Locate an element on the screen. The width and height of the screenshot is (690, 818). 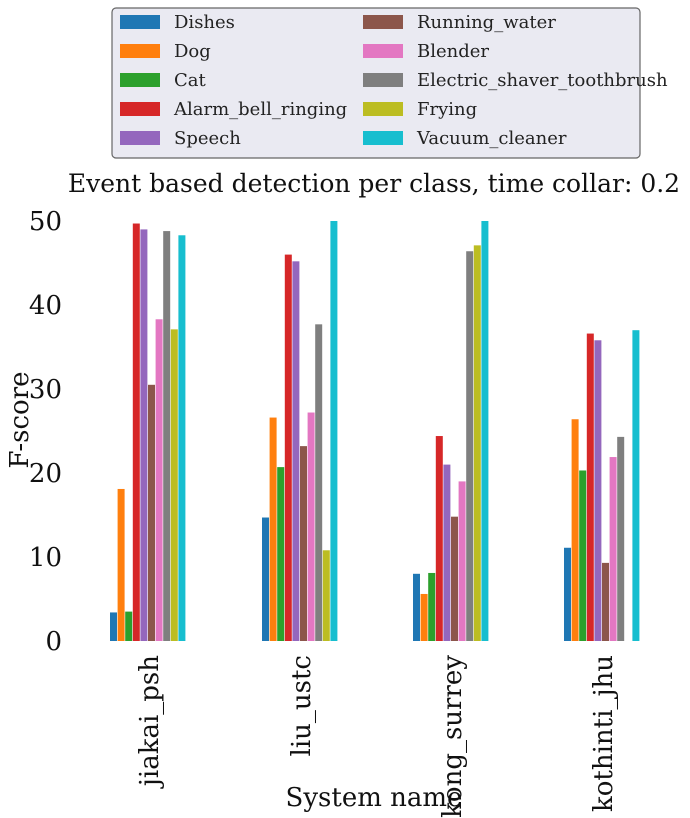
bar-kong_surrey-Alarm_bell_ringing is located at coordinates (439, 538).